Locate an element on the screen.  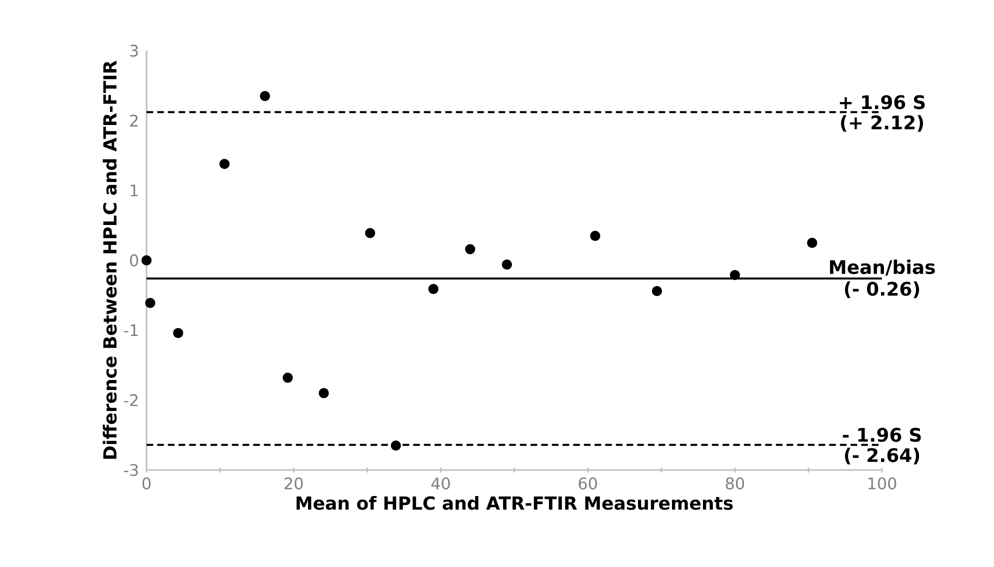
x-tick-label: 40 is located at coordinates (440, 483).